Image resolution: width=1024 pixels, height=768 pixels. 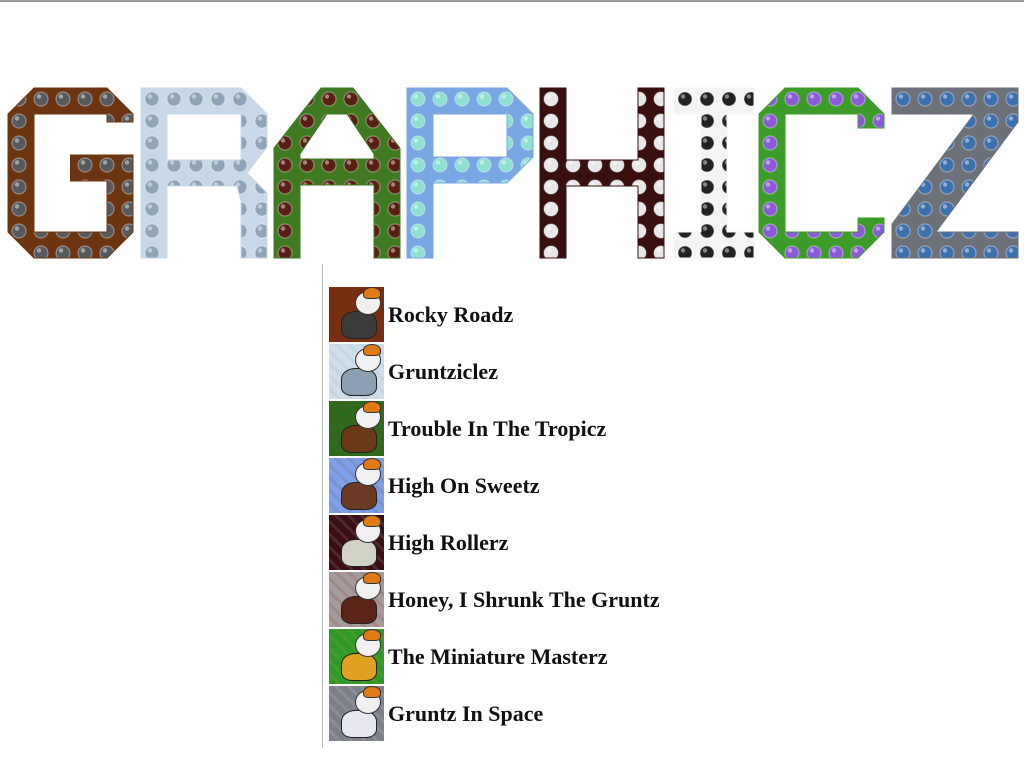 I want to click on level-link: High Rollerz, so click(x=494, y=542).